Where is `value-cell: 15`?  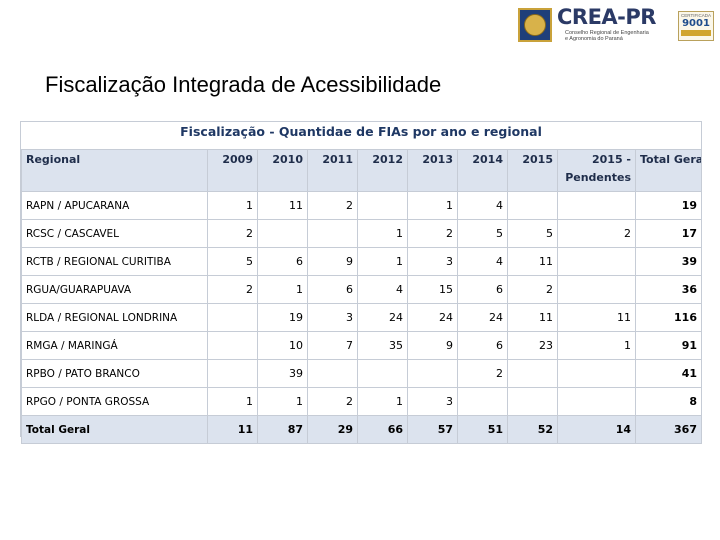 value-cell: 15 is located at coordinates (432, 289).